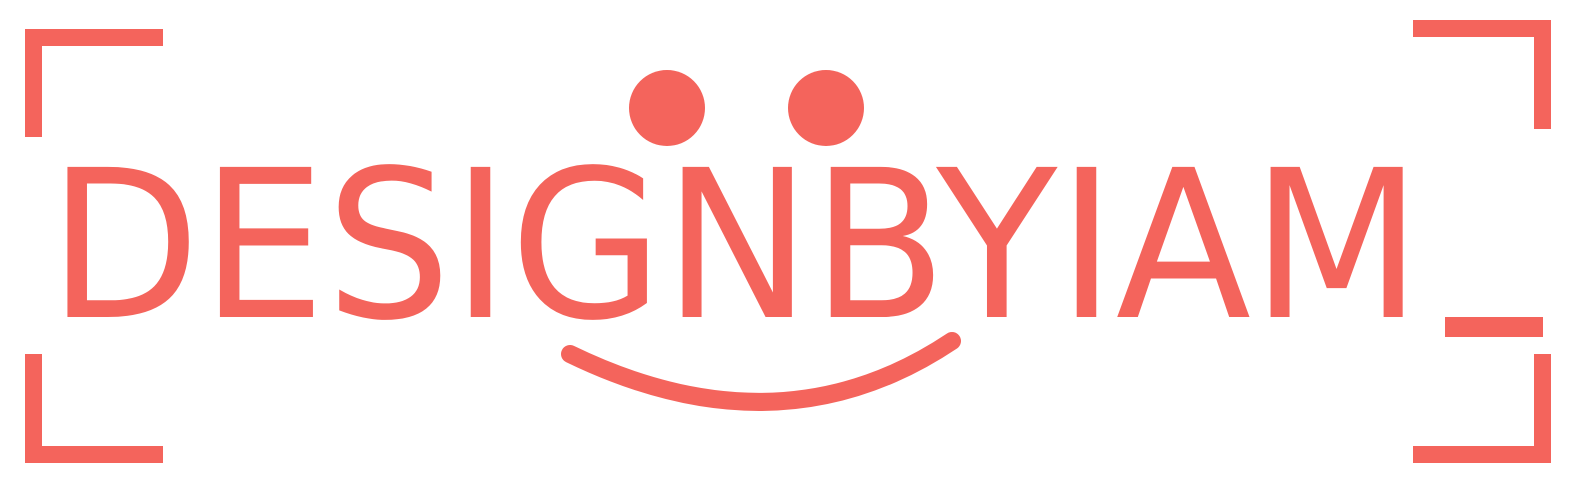 This screenshot has width=1572, height=481. What do you see at coordinates (1494, 327) in the screenshot?
I see `underscore` at bounding box center [1494, 327].